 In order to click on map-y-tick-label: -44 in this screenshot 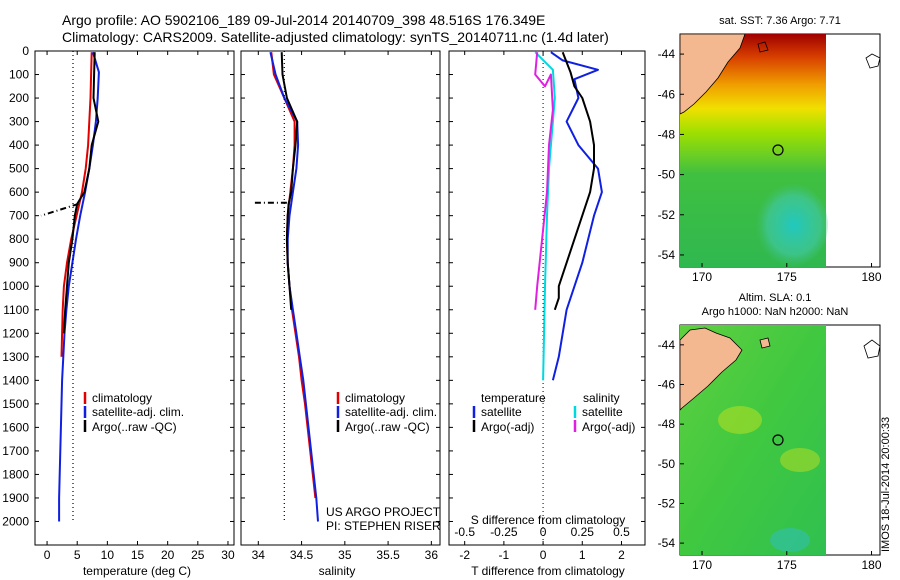, I will do `click(667, 345)`.